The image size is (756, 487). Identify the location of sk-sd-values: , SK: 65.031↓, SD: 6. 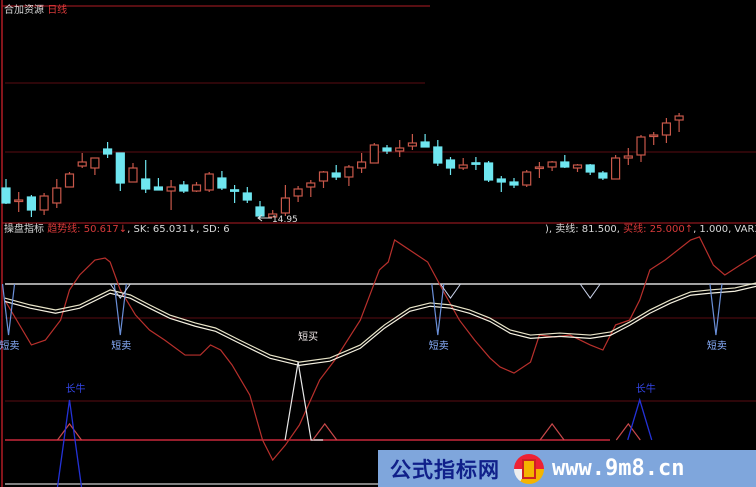
(178, 229).